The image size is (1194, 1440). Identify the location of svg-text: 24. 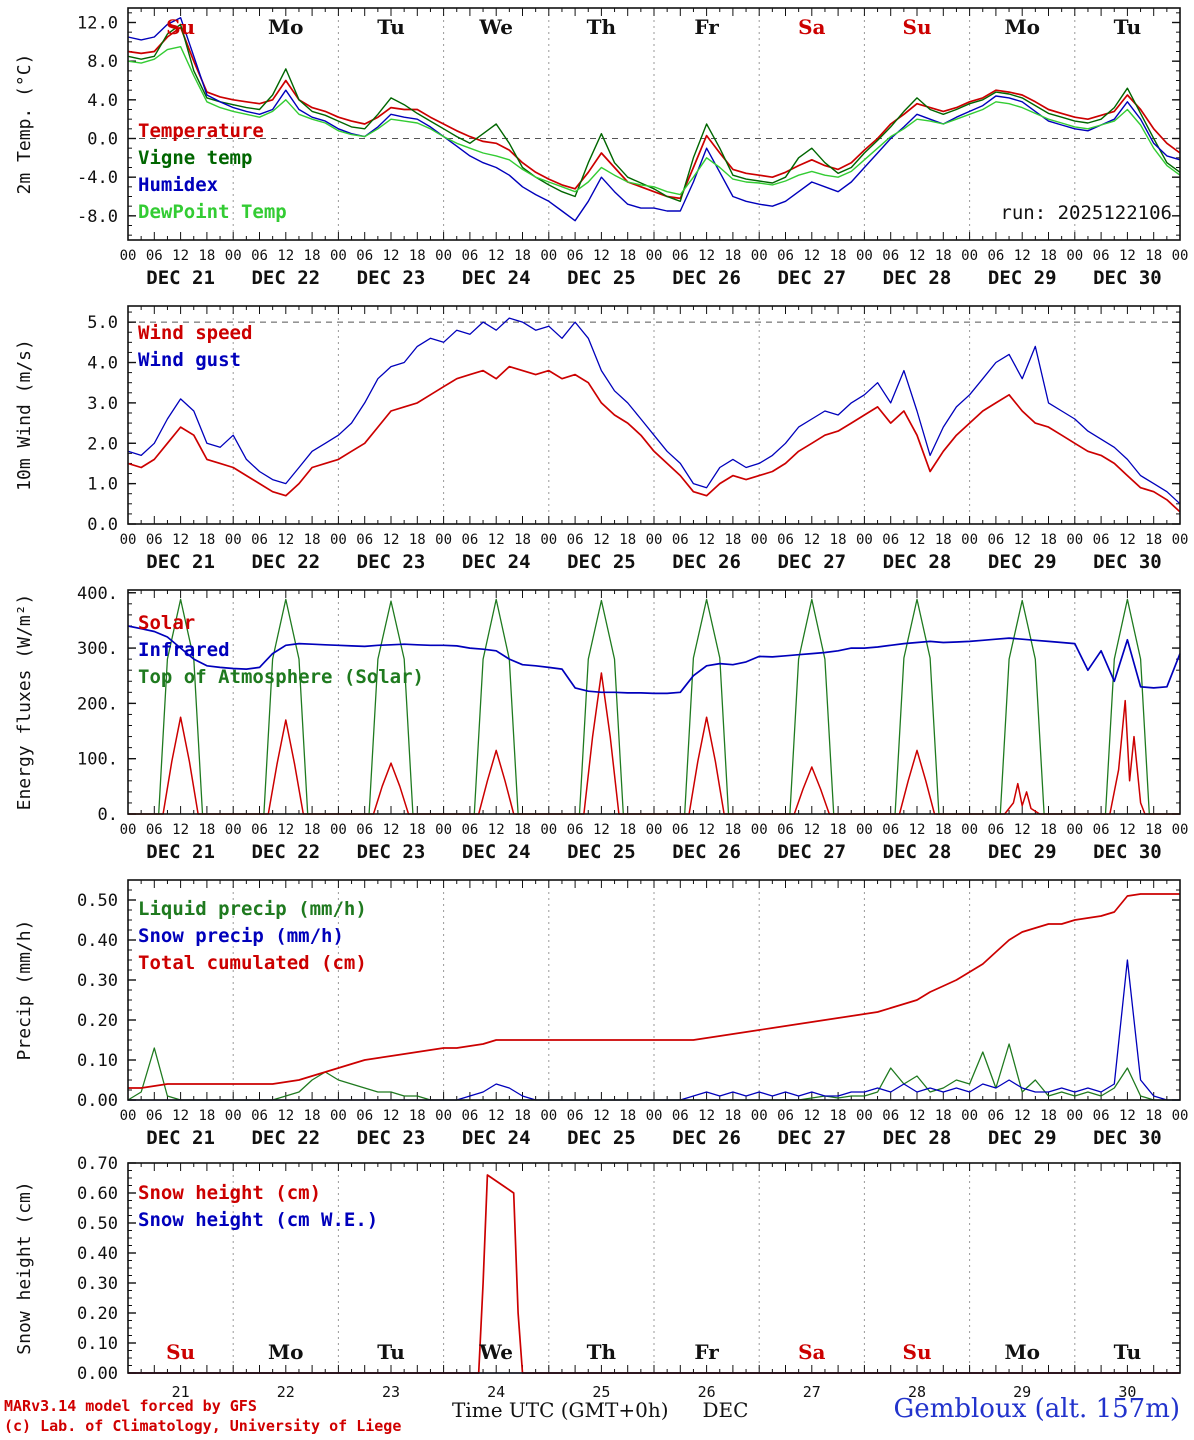
(496, 1392).